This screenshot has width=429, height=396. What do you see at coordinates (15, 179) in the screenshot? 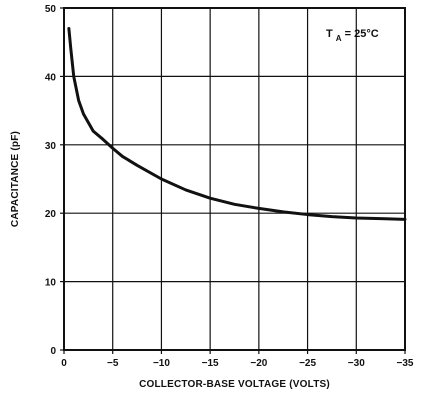
I see `y-axis-title: CAPACITANCE (pF)` at bounding box center [15, 179].